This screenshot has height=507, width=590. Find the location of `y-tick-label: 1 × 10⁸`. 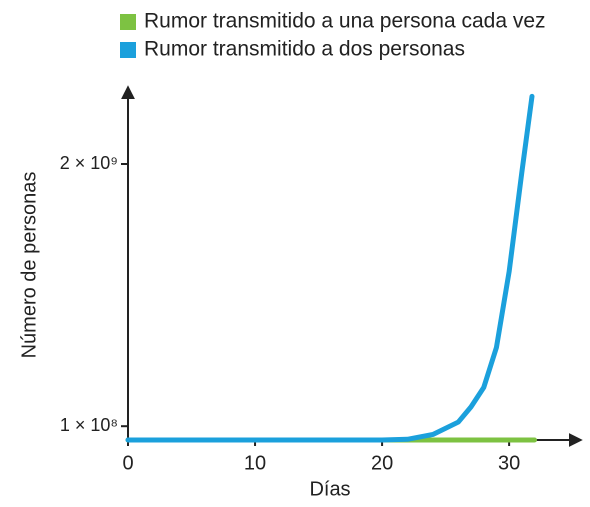

y-tick-label: 1 × 10⁸ is located at coordinates (89, 425).